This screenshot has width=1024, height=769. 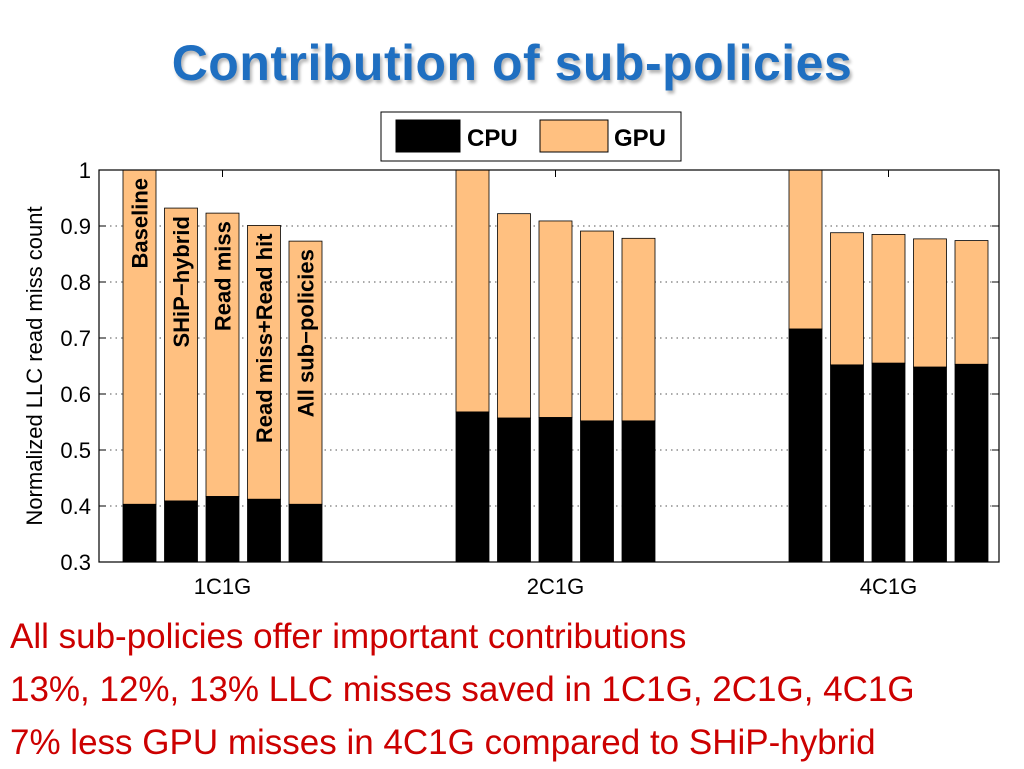 I want to click on bar-policy-label: All sub−policies, so click(x=306, y=333).